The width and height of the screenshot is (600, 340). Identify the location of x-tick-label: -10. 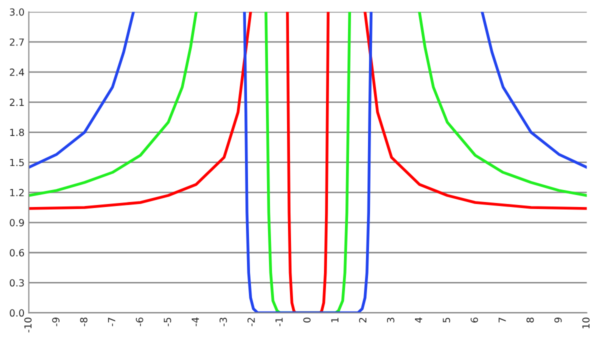
(28, 325).